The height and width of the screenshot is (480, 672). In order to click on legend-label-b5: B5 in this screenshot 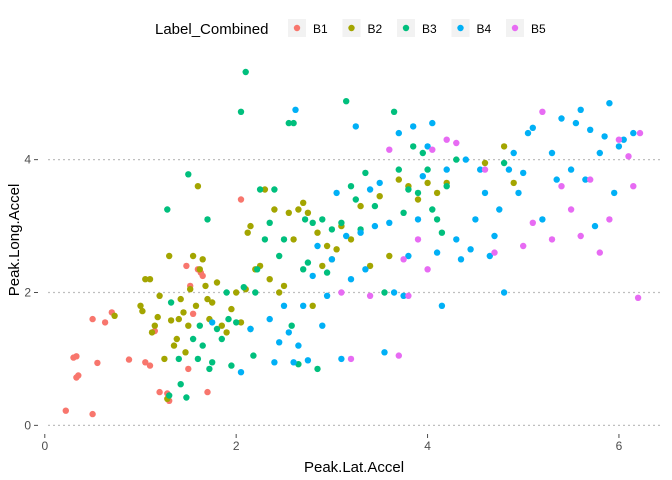, I will do `click(538, 29)`.